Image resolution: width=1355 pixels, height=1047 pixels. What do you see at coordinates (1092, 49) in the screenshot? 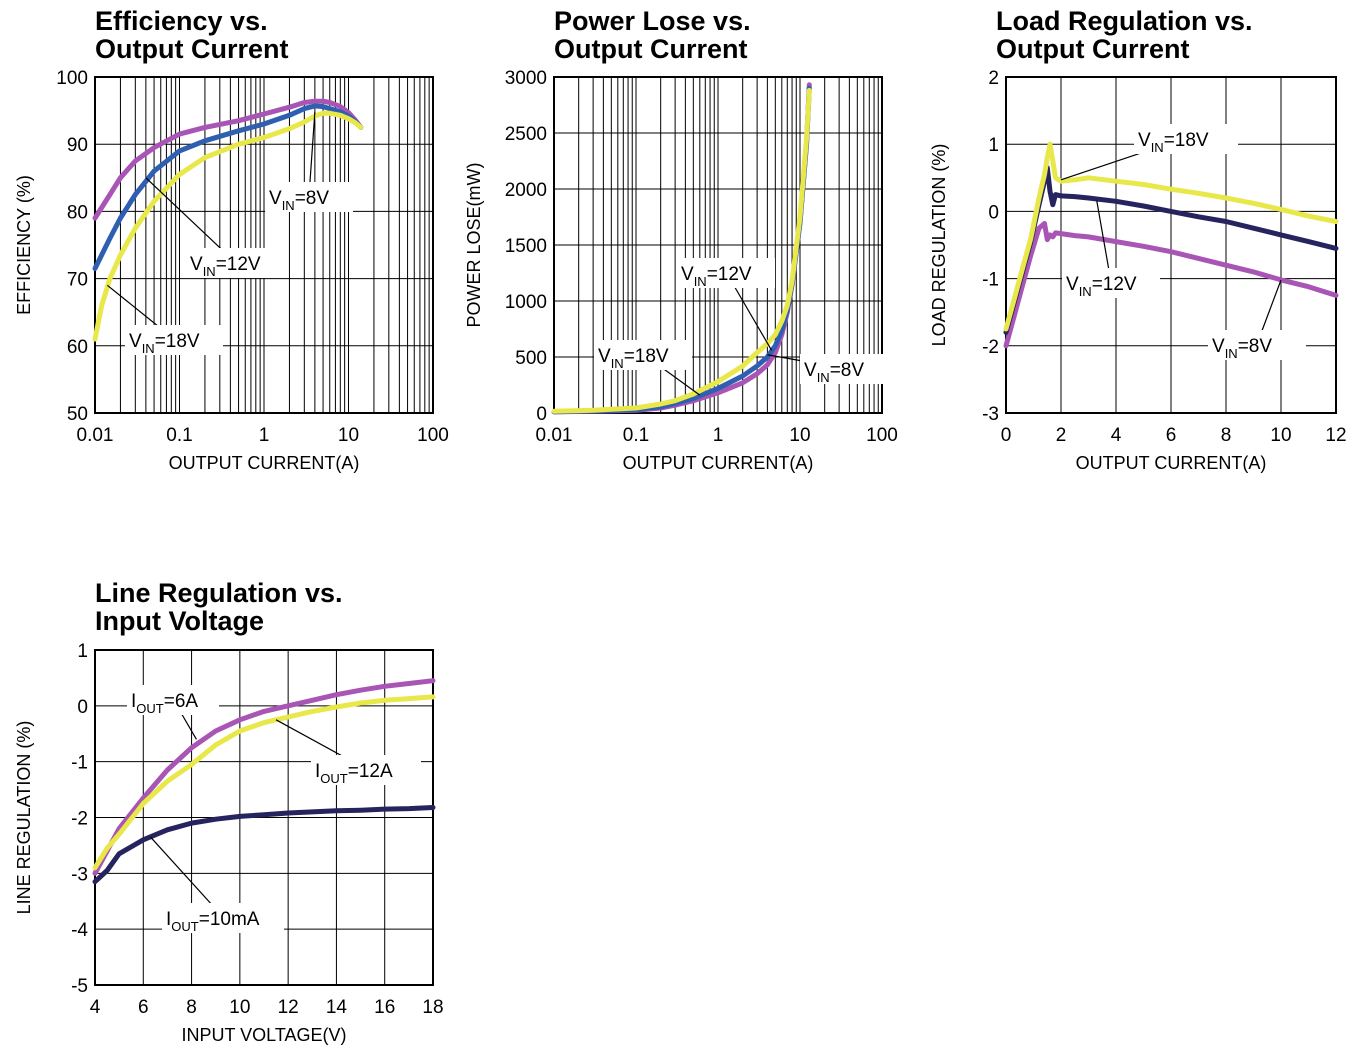
I see `load_regulation-title-line: Output Current` at bounding box center [1092, 49].